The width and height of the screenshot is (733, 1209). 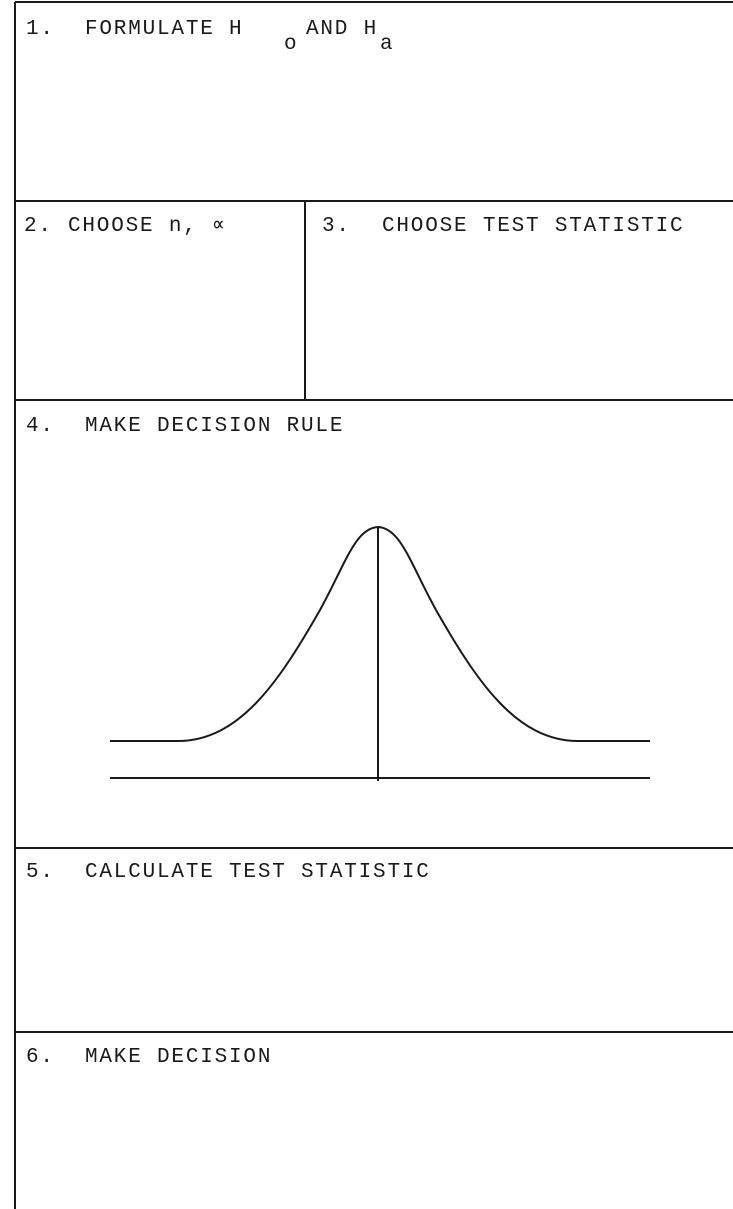 I want to click on section-label: CALCULATE TEST STATISTIC, so click(x=258, y=872).